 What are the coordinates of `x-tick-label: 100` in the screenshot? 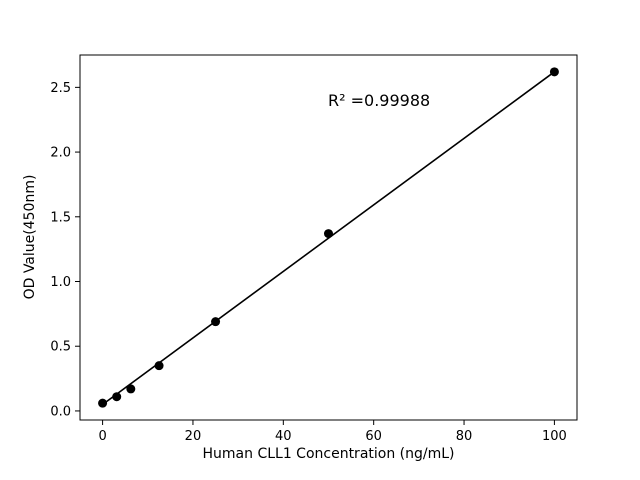 It's located at (554, 436).